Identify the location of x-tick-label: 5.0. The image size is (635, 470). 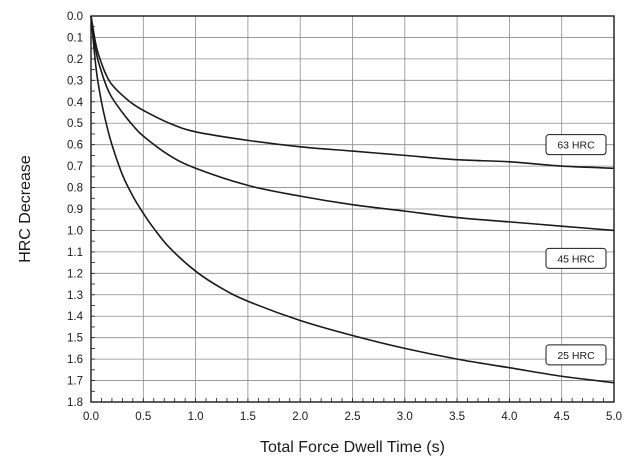
(614, 417).